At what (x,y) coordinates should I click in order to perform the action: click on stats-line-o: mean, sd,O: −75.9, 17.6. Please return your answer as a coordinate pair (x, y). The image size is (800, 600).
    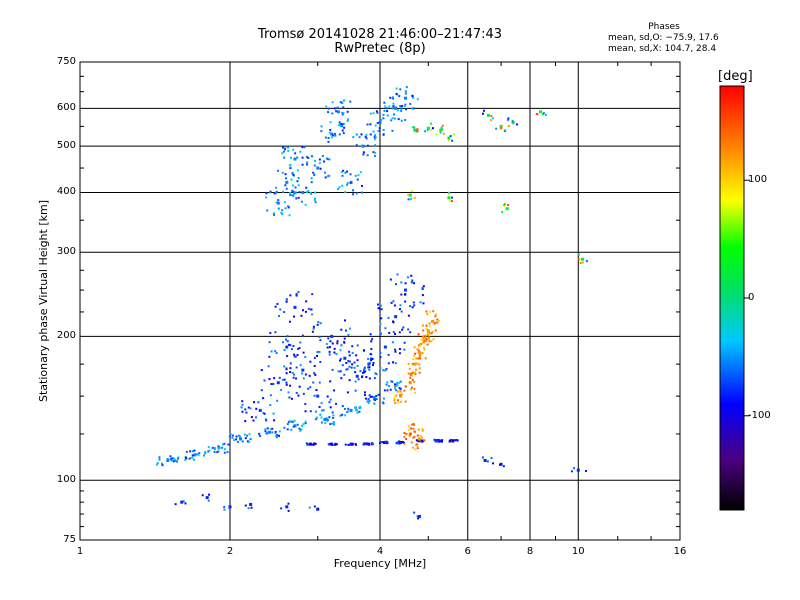
    Looking at the image, I should click on (663, 38).